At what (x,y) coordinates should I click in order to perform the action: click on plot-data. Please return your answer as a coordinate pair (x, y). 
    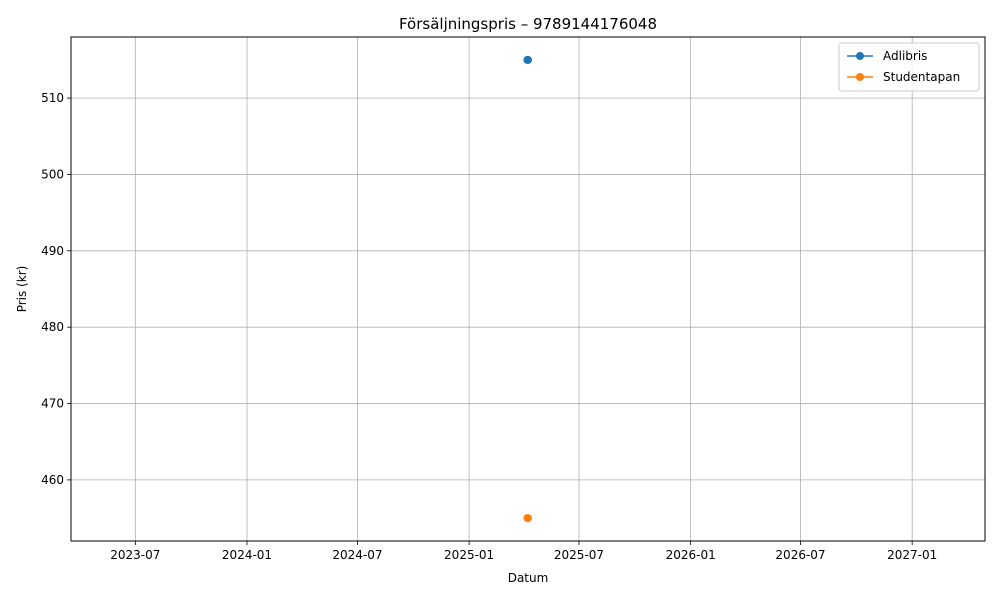
    Looking at the image, I should click on (527, 289).